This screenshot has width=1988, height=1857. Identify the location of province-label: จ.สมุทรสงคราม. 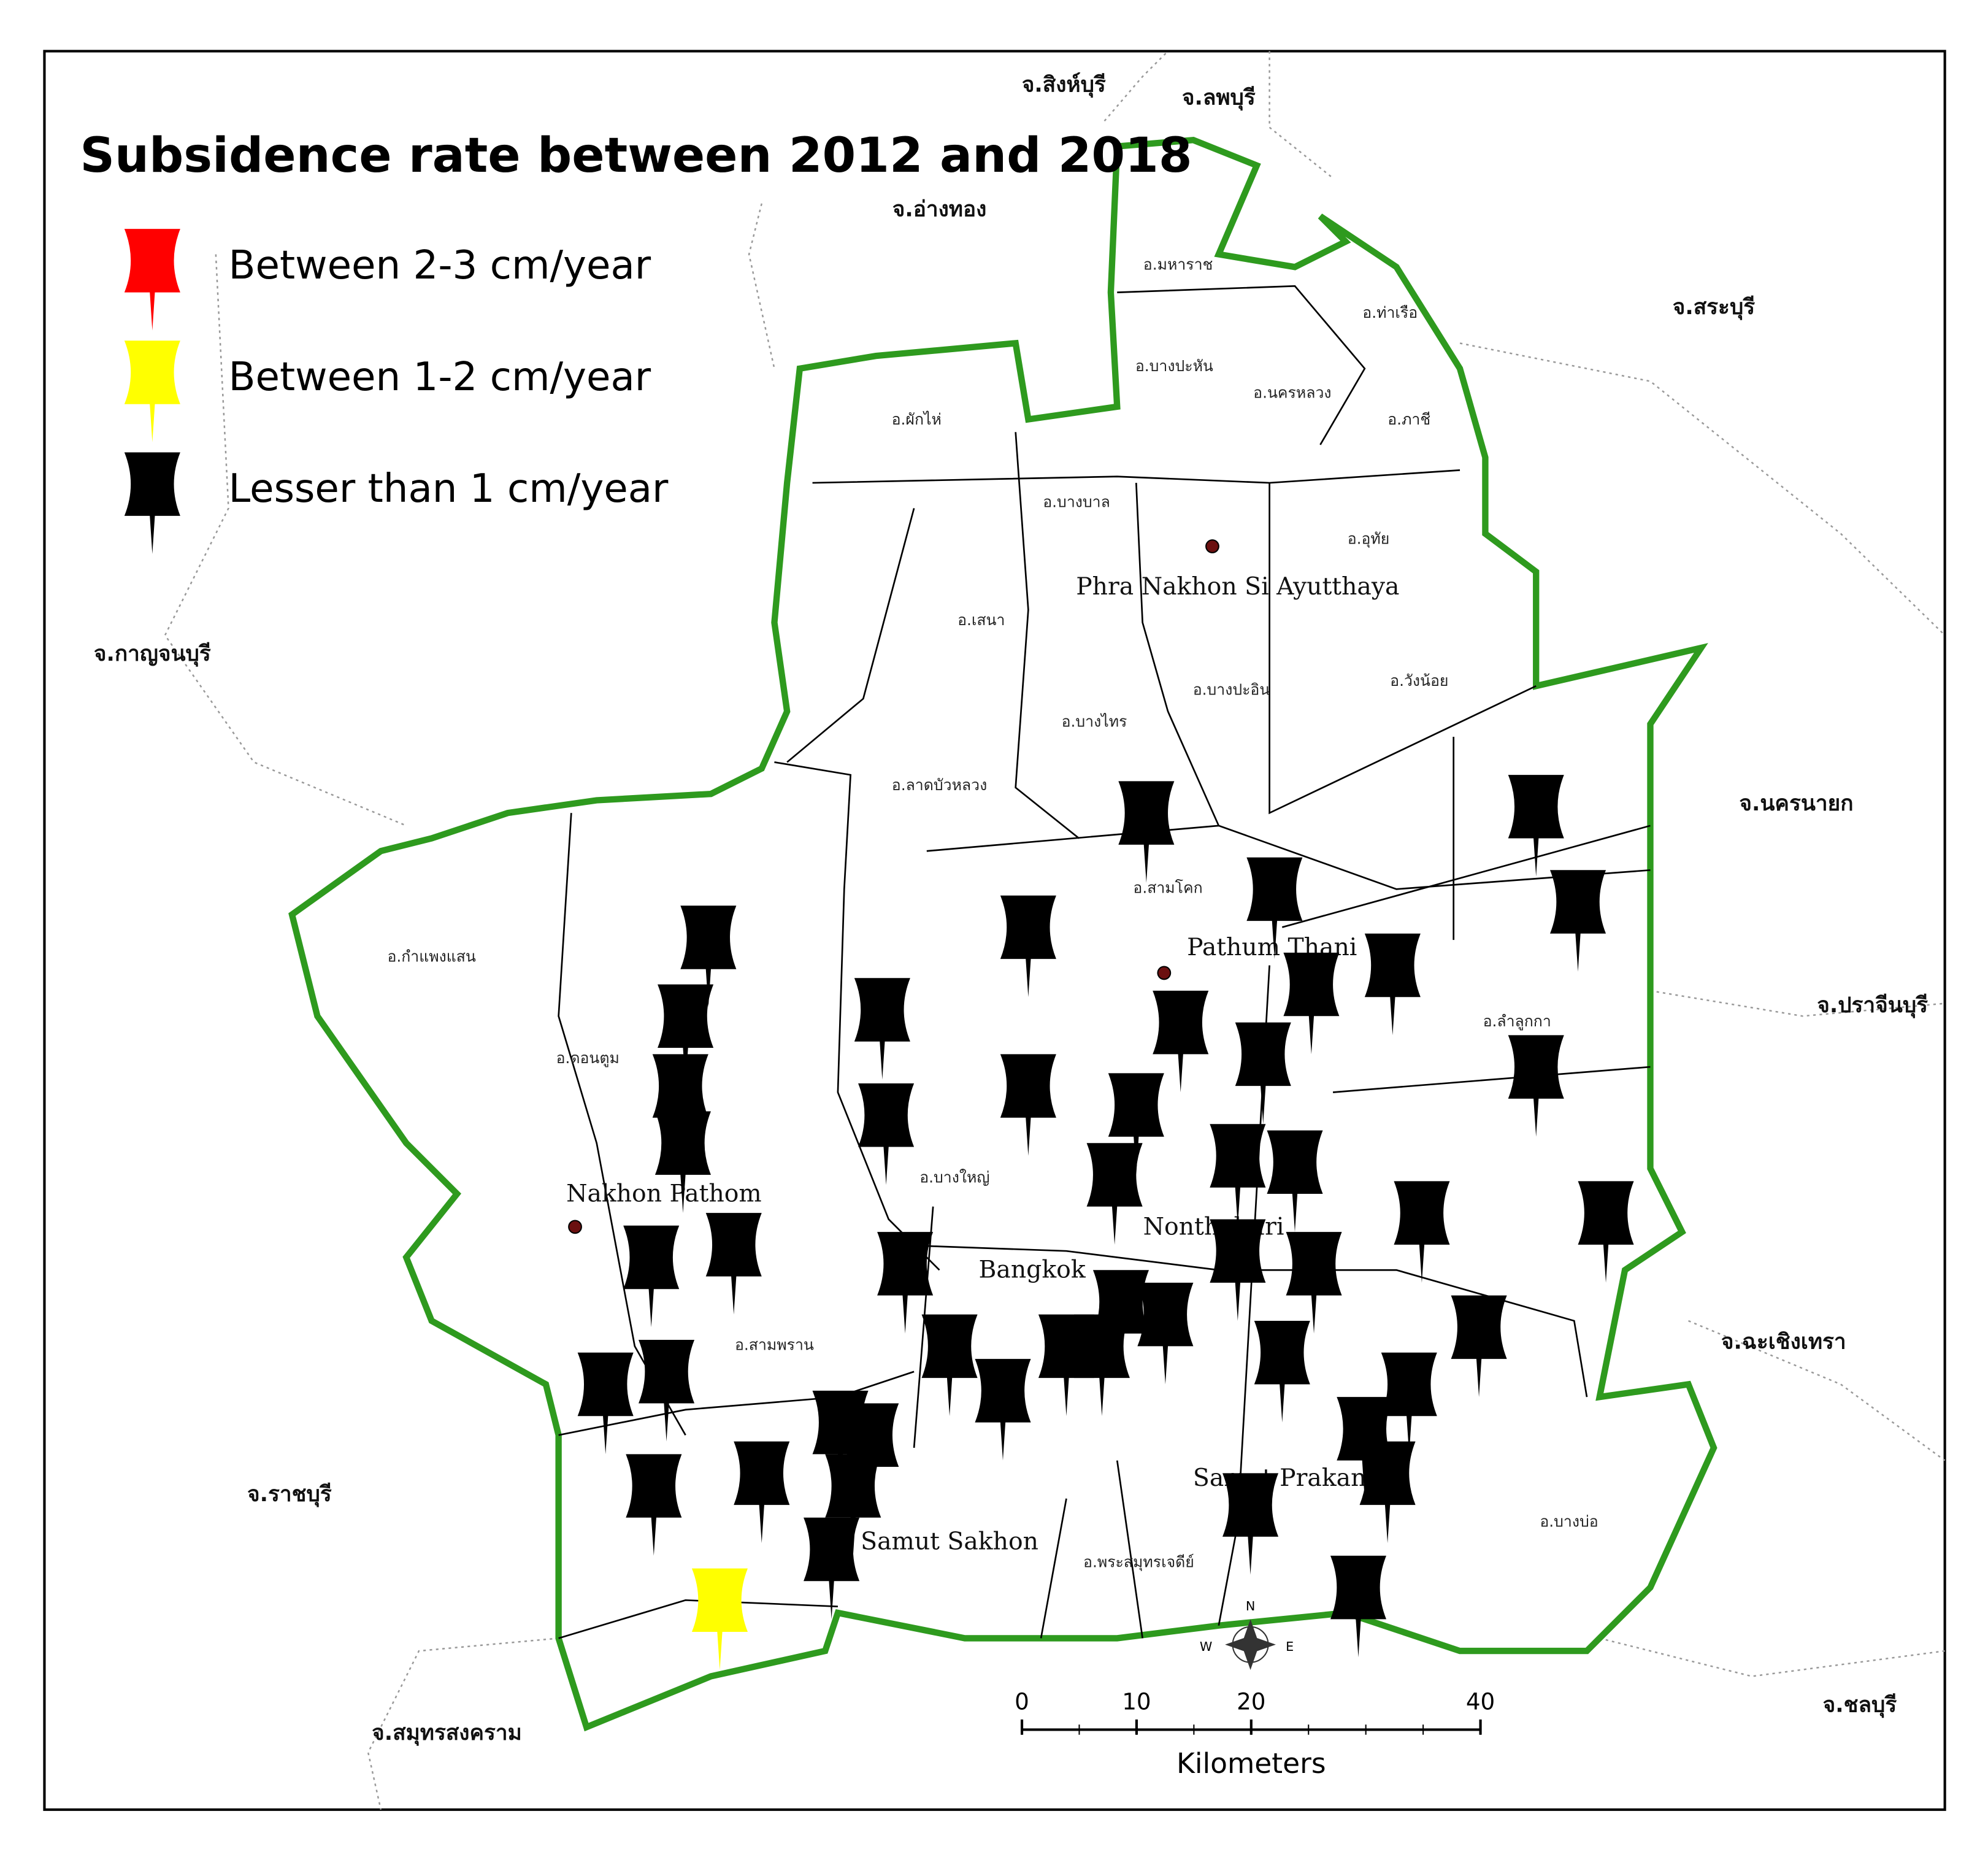
(447, 1733).